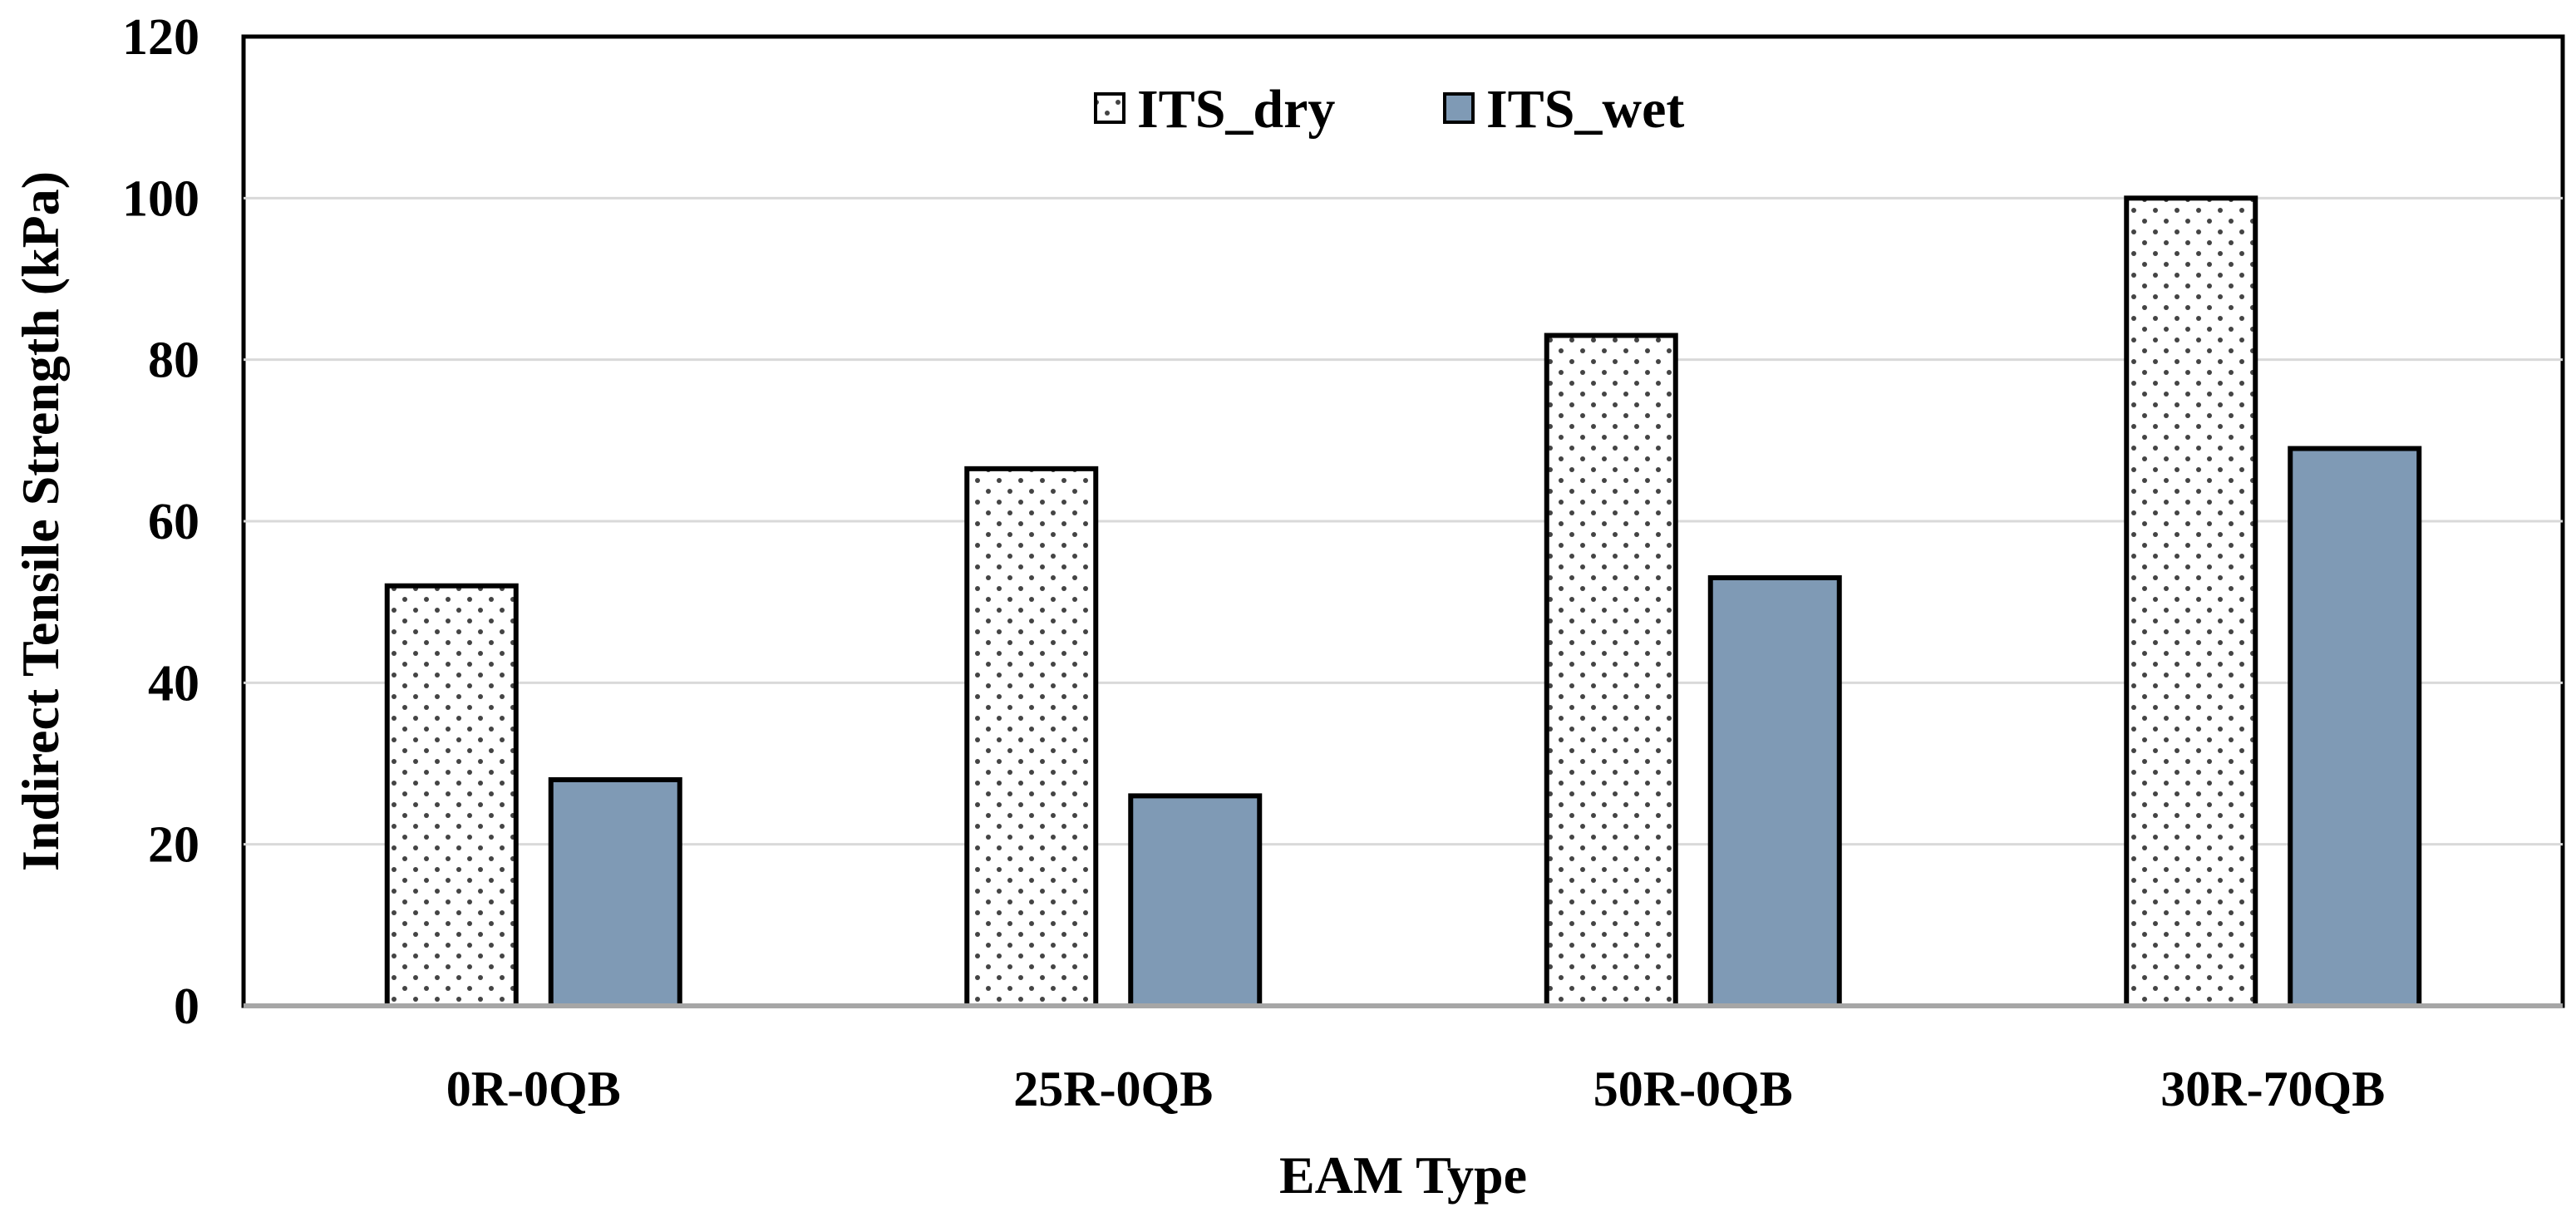  What do you see at coordinates (173, 361) in the screenshot?
I see `y-tick-label: 80` at bounding box center [173, 361].